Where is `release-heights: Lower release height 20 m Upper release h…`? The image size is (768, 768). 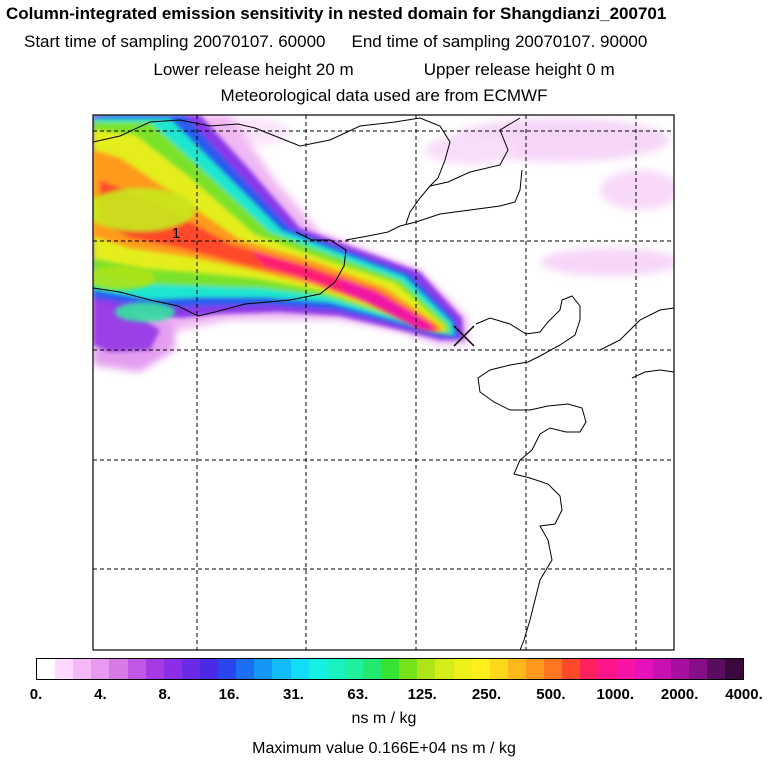 release-heights: Lower release height 20 m Upper release h… is located at coordinates (384, 70).